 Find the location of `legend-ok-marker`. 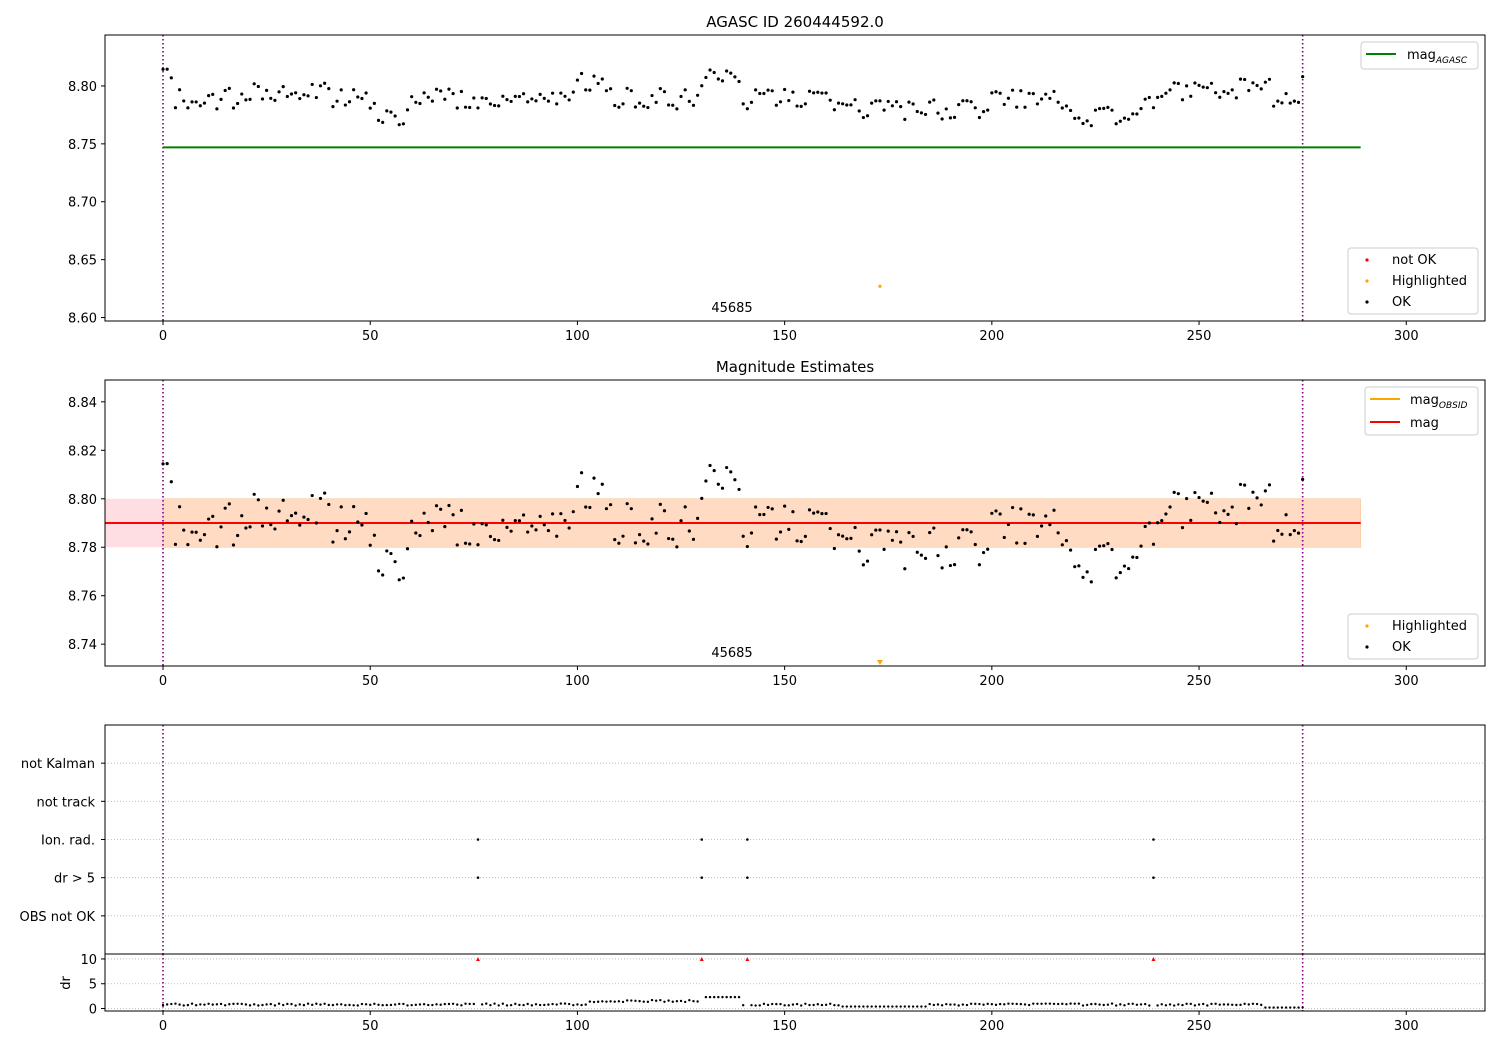

legend-ok-marker is located at coordinates (1367, 647).